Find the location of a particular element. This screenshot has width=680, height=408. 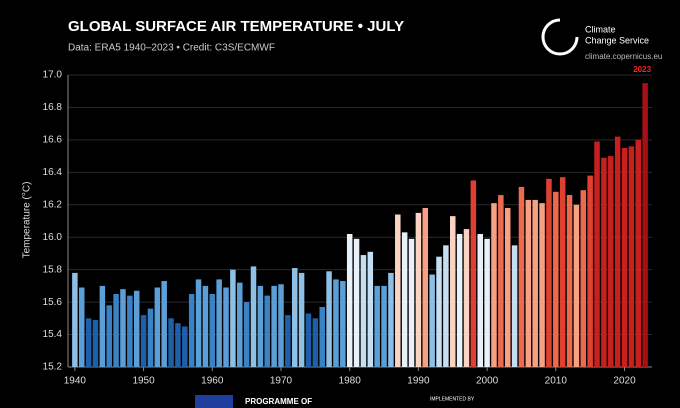

x-tick-label: 2000 is located at coordinates (487, 381).